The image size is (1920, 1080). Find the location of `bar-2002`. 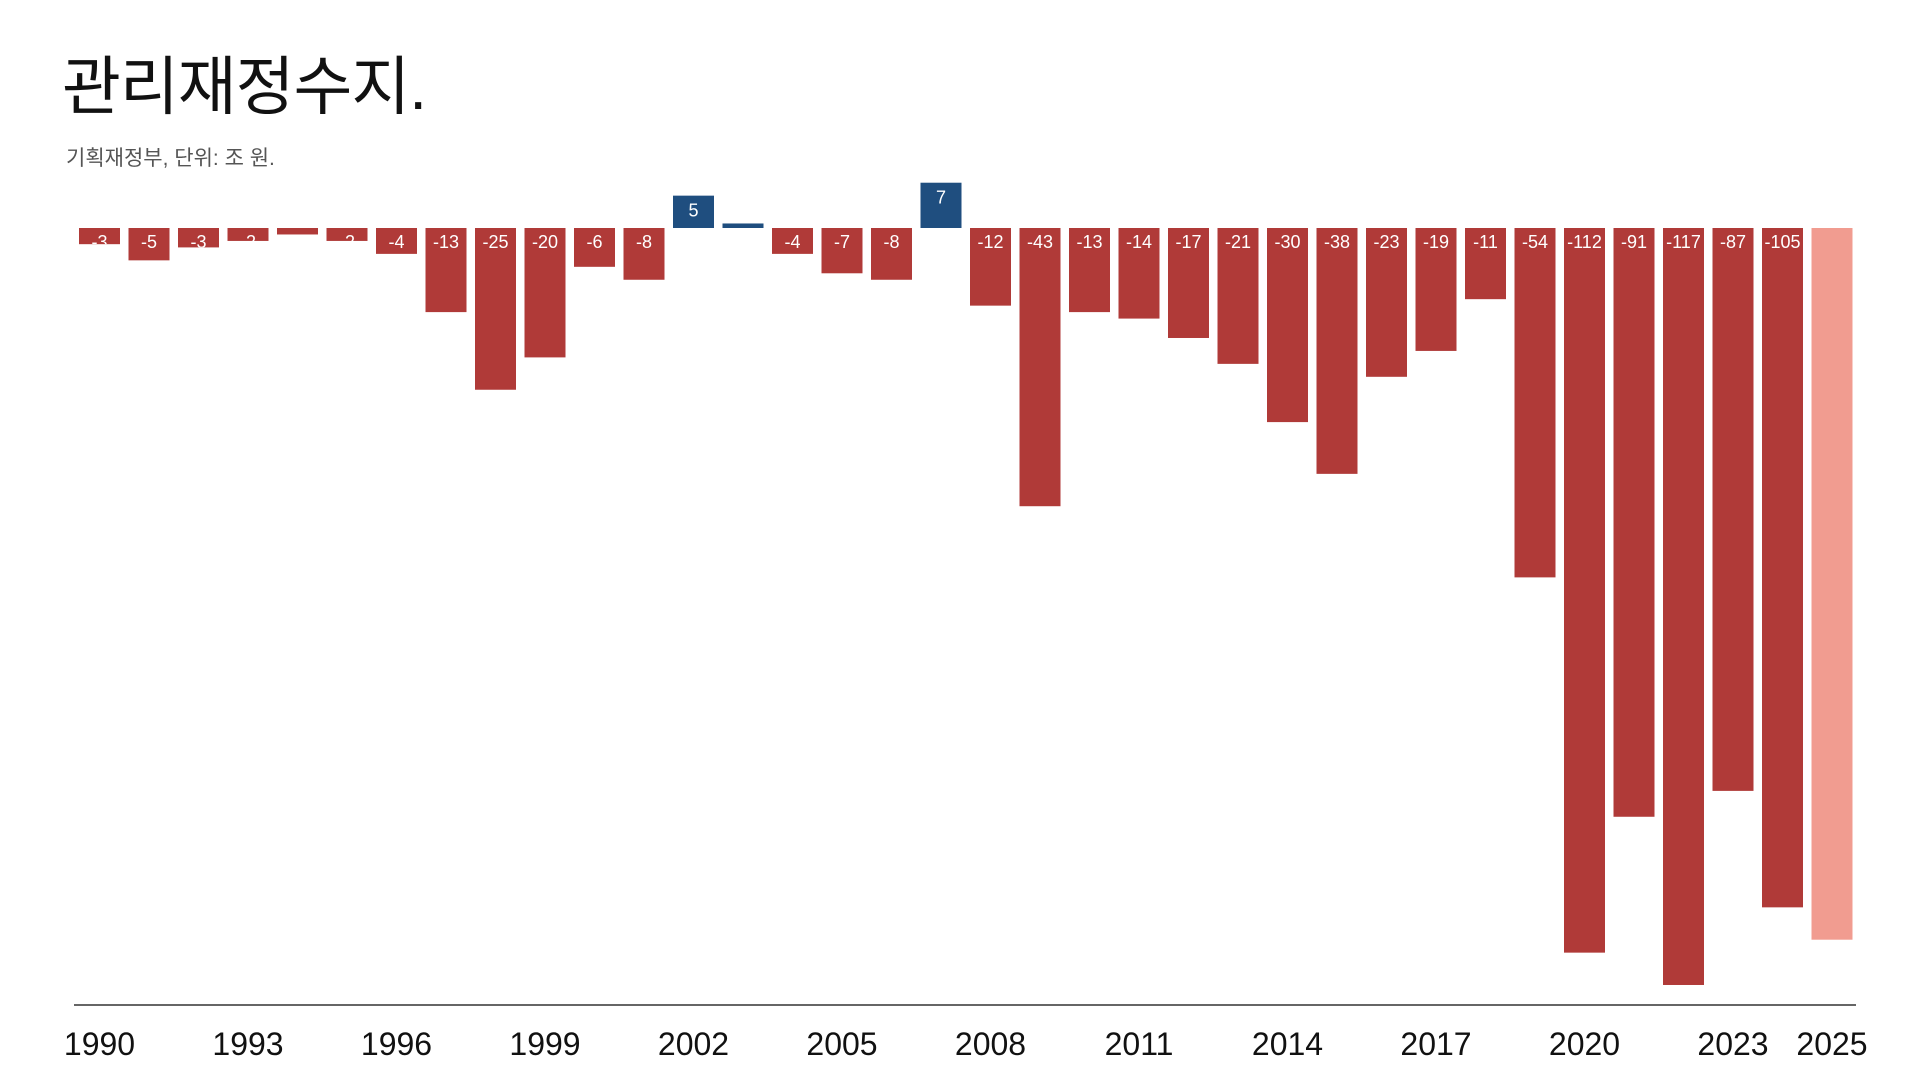

bar-2002 is located at coordinates (693, 211).